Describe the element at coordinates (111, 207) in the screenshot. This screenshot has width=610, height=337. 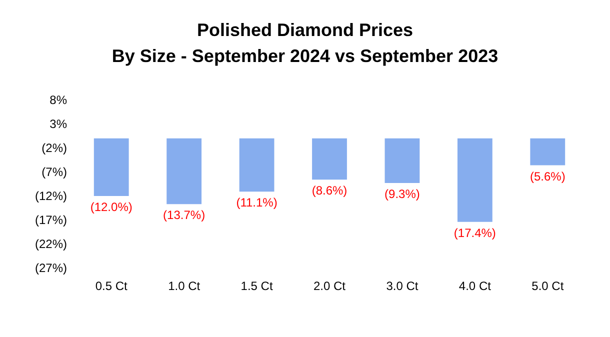
I see `data-label: (12.0%)` at that location.